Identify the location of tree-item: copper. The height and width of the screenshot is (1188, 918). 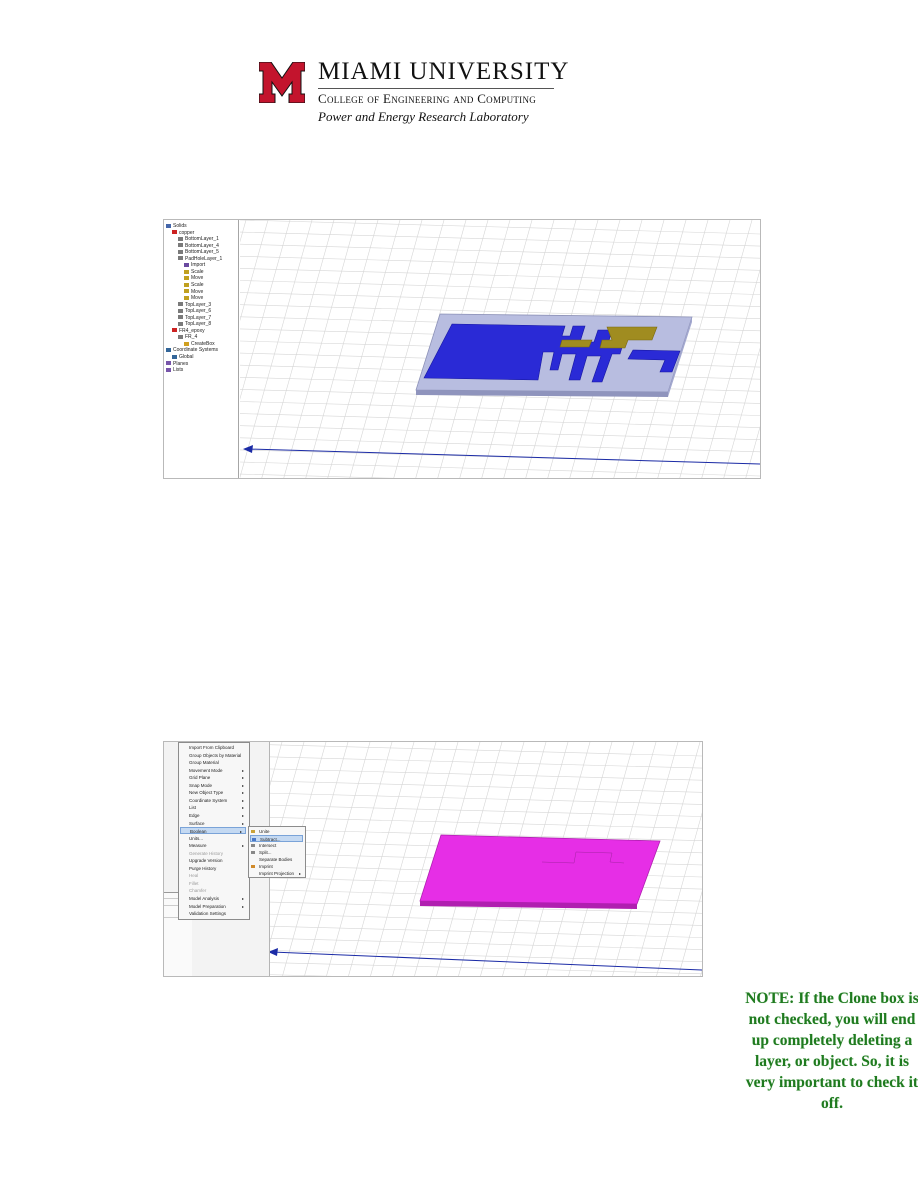
(183, 233).